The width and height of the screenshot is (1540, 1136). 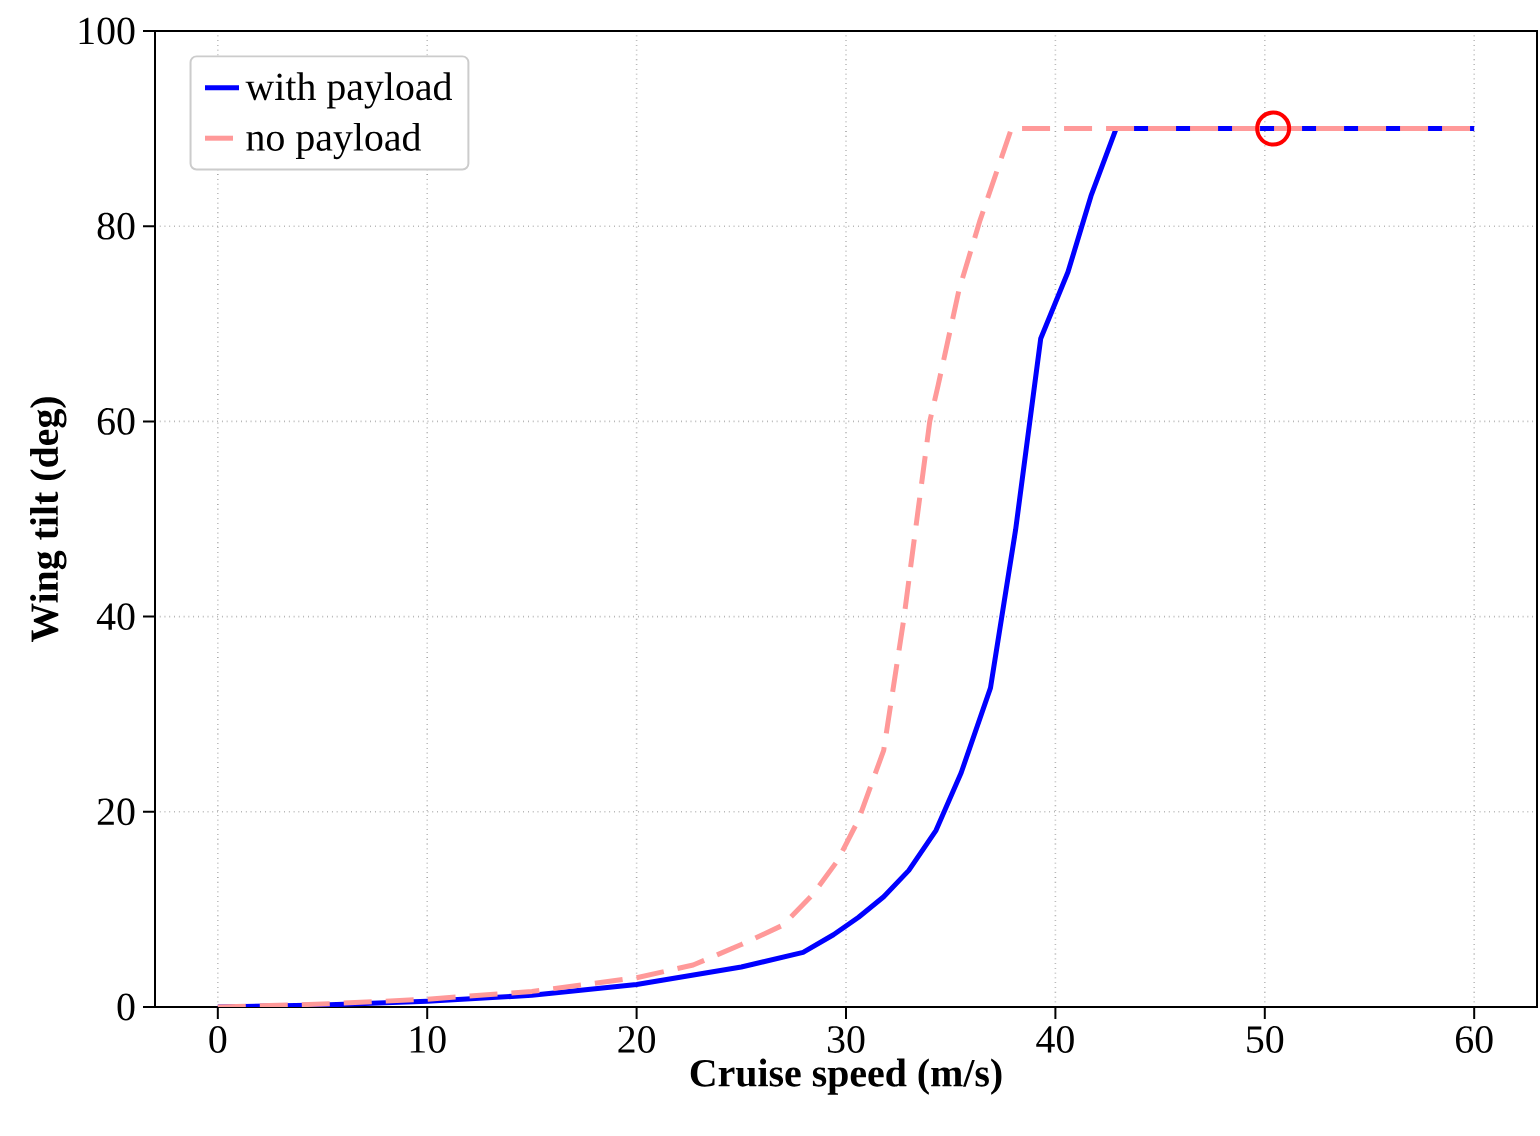 What do you see at coordinates (116, 421) in the screenshot?
I see `y-tick-label: 60` at bounding box center [116, 421].